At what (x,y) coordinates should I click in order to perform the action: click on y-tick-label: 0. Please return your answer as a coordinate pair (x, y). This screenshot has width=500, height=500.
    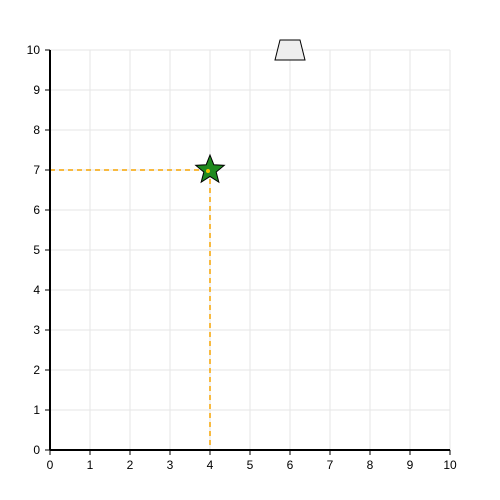
    Looking at the image, I should click on (36, 450).